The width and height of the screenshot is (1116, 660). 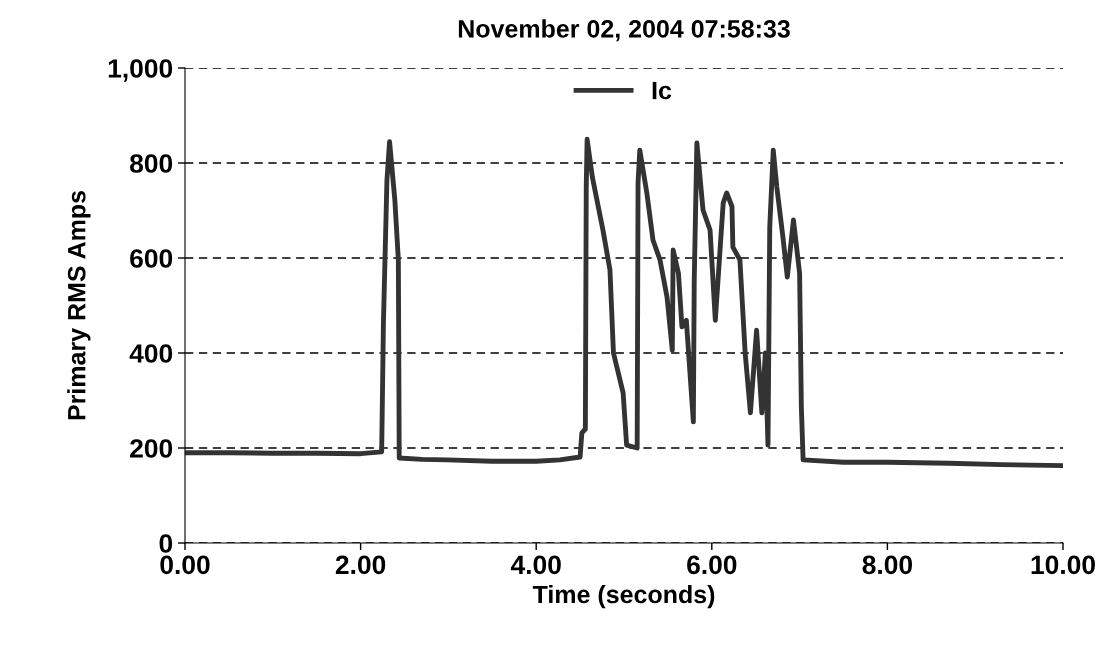 What do you see at coordinates (623, 596) in the screenshot?
I see `x-axis-title: Time (seconds)` at bounding box center [623, 596].